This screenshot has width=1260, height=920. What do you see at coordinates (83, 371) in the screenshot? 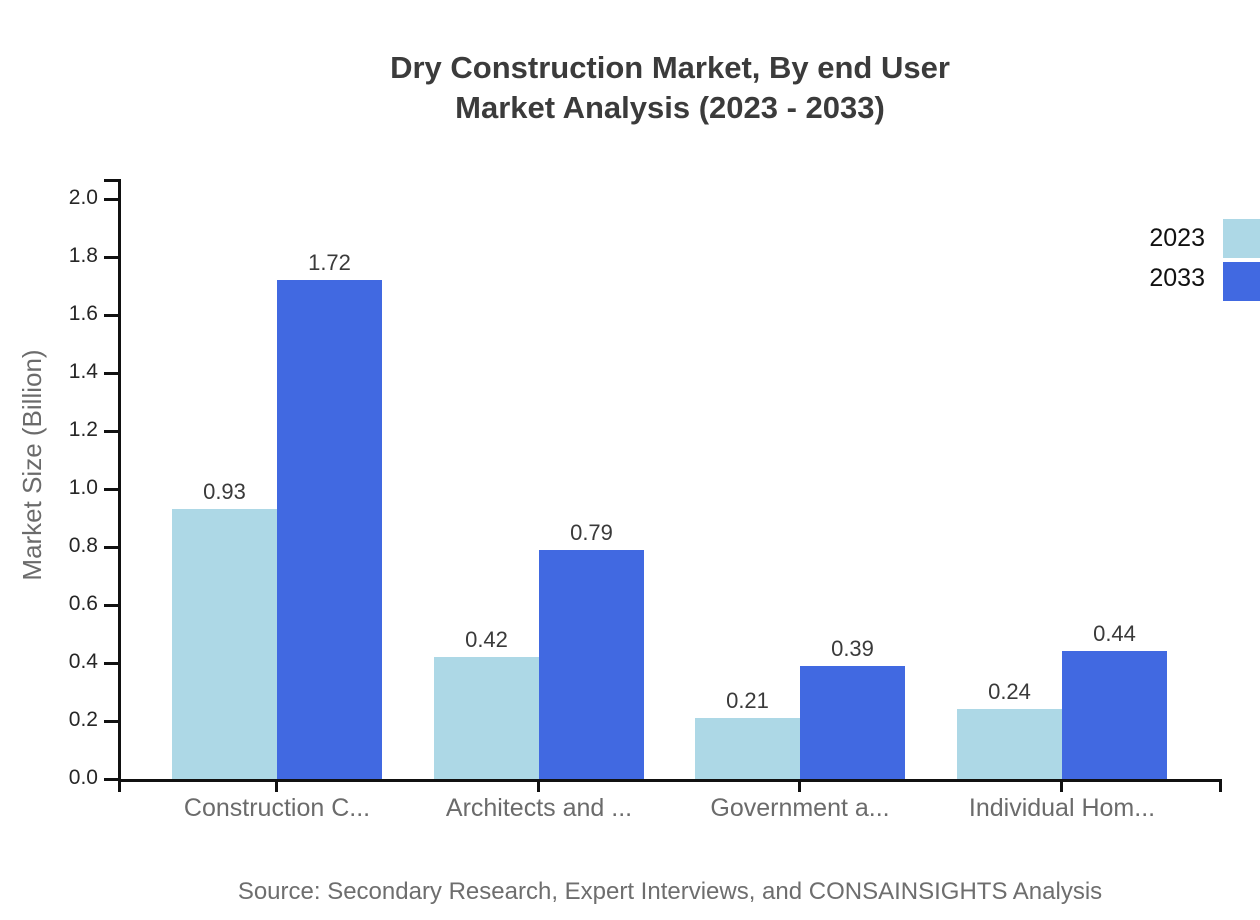
I see `y-tick-label-1.4: 1.4` at bounding box center [83, 371].